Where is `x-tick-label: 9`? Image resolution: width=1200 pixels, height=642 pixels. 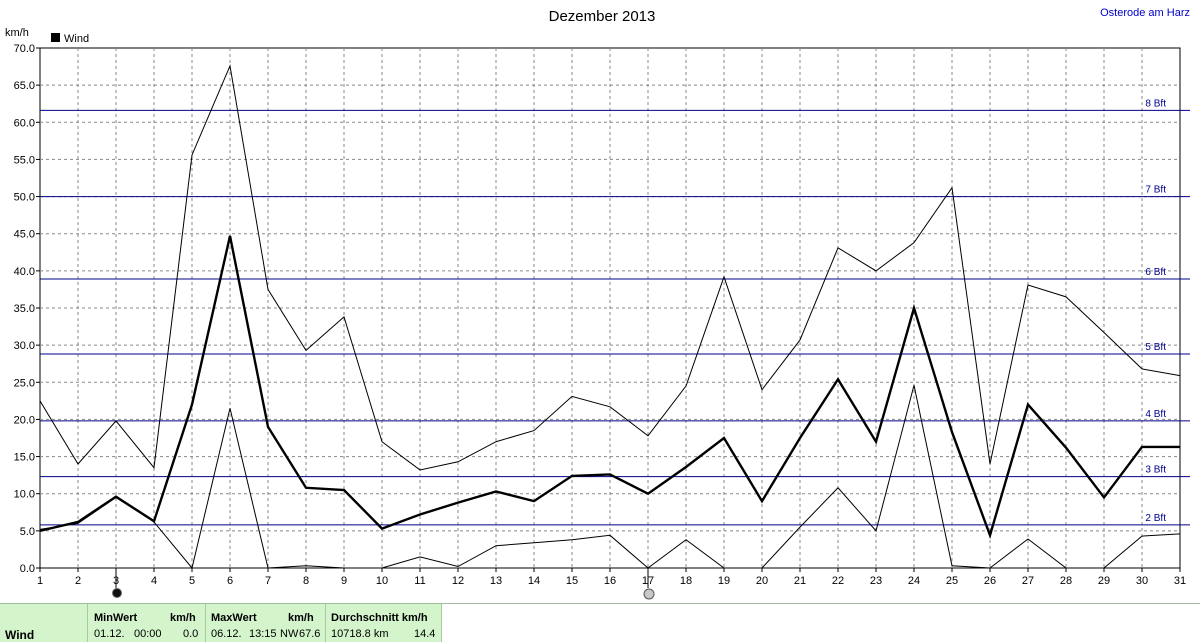
x-tick-label: 9 is located at coordinates (344, 581).